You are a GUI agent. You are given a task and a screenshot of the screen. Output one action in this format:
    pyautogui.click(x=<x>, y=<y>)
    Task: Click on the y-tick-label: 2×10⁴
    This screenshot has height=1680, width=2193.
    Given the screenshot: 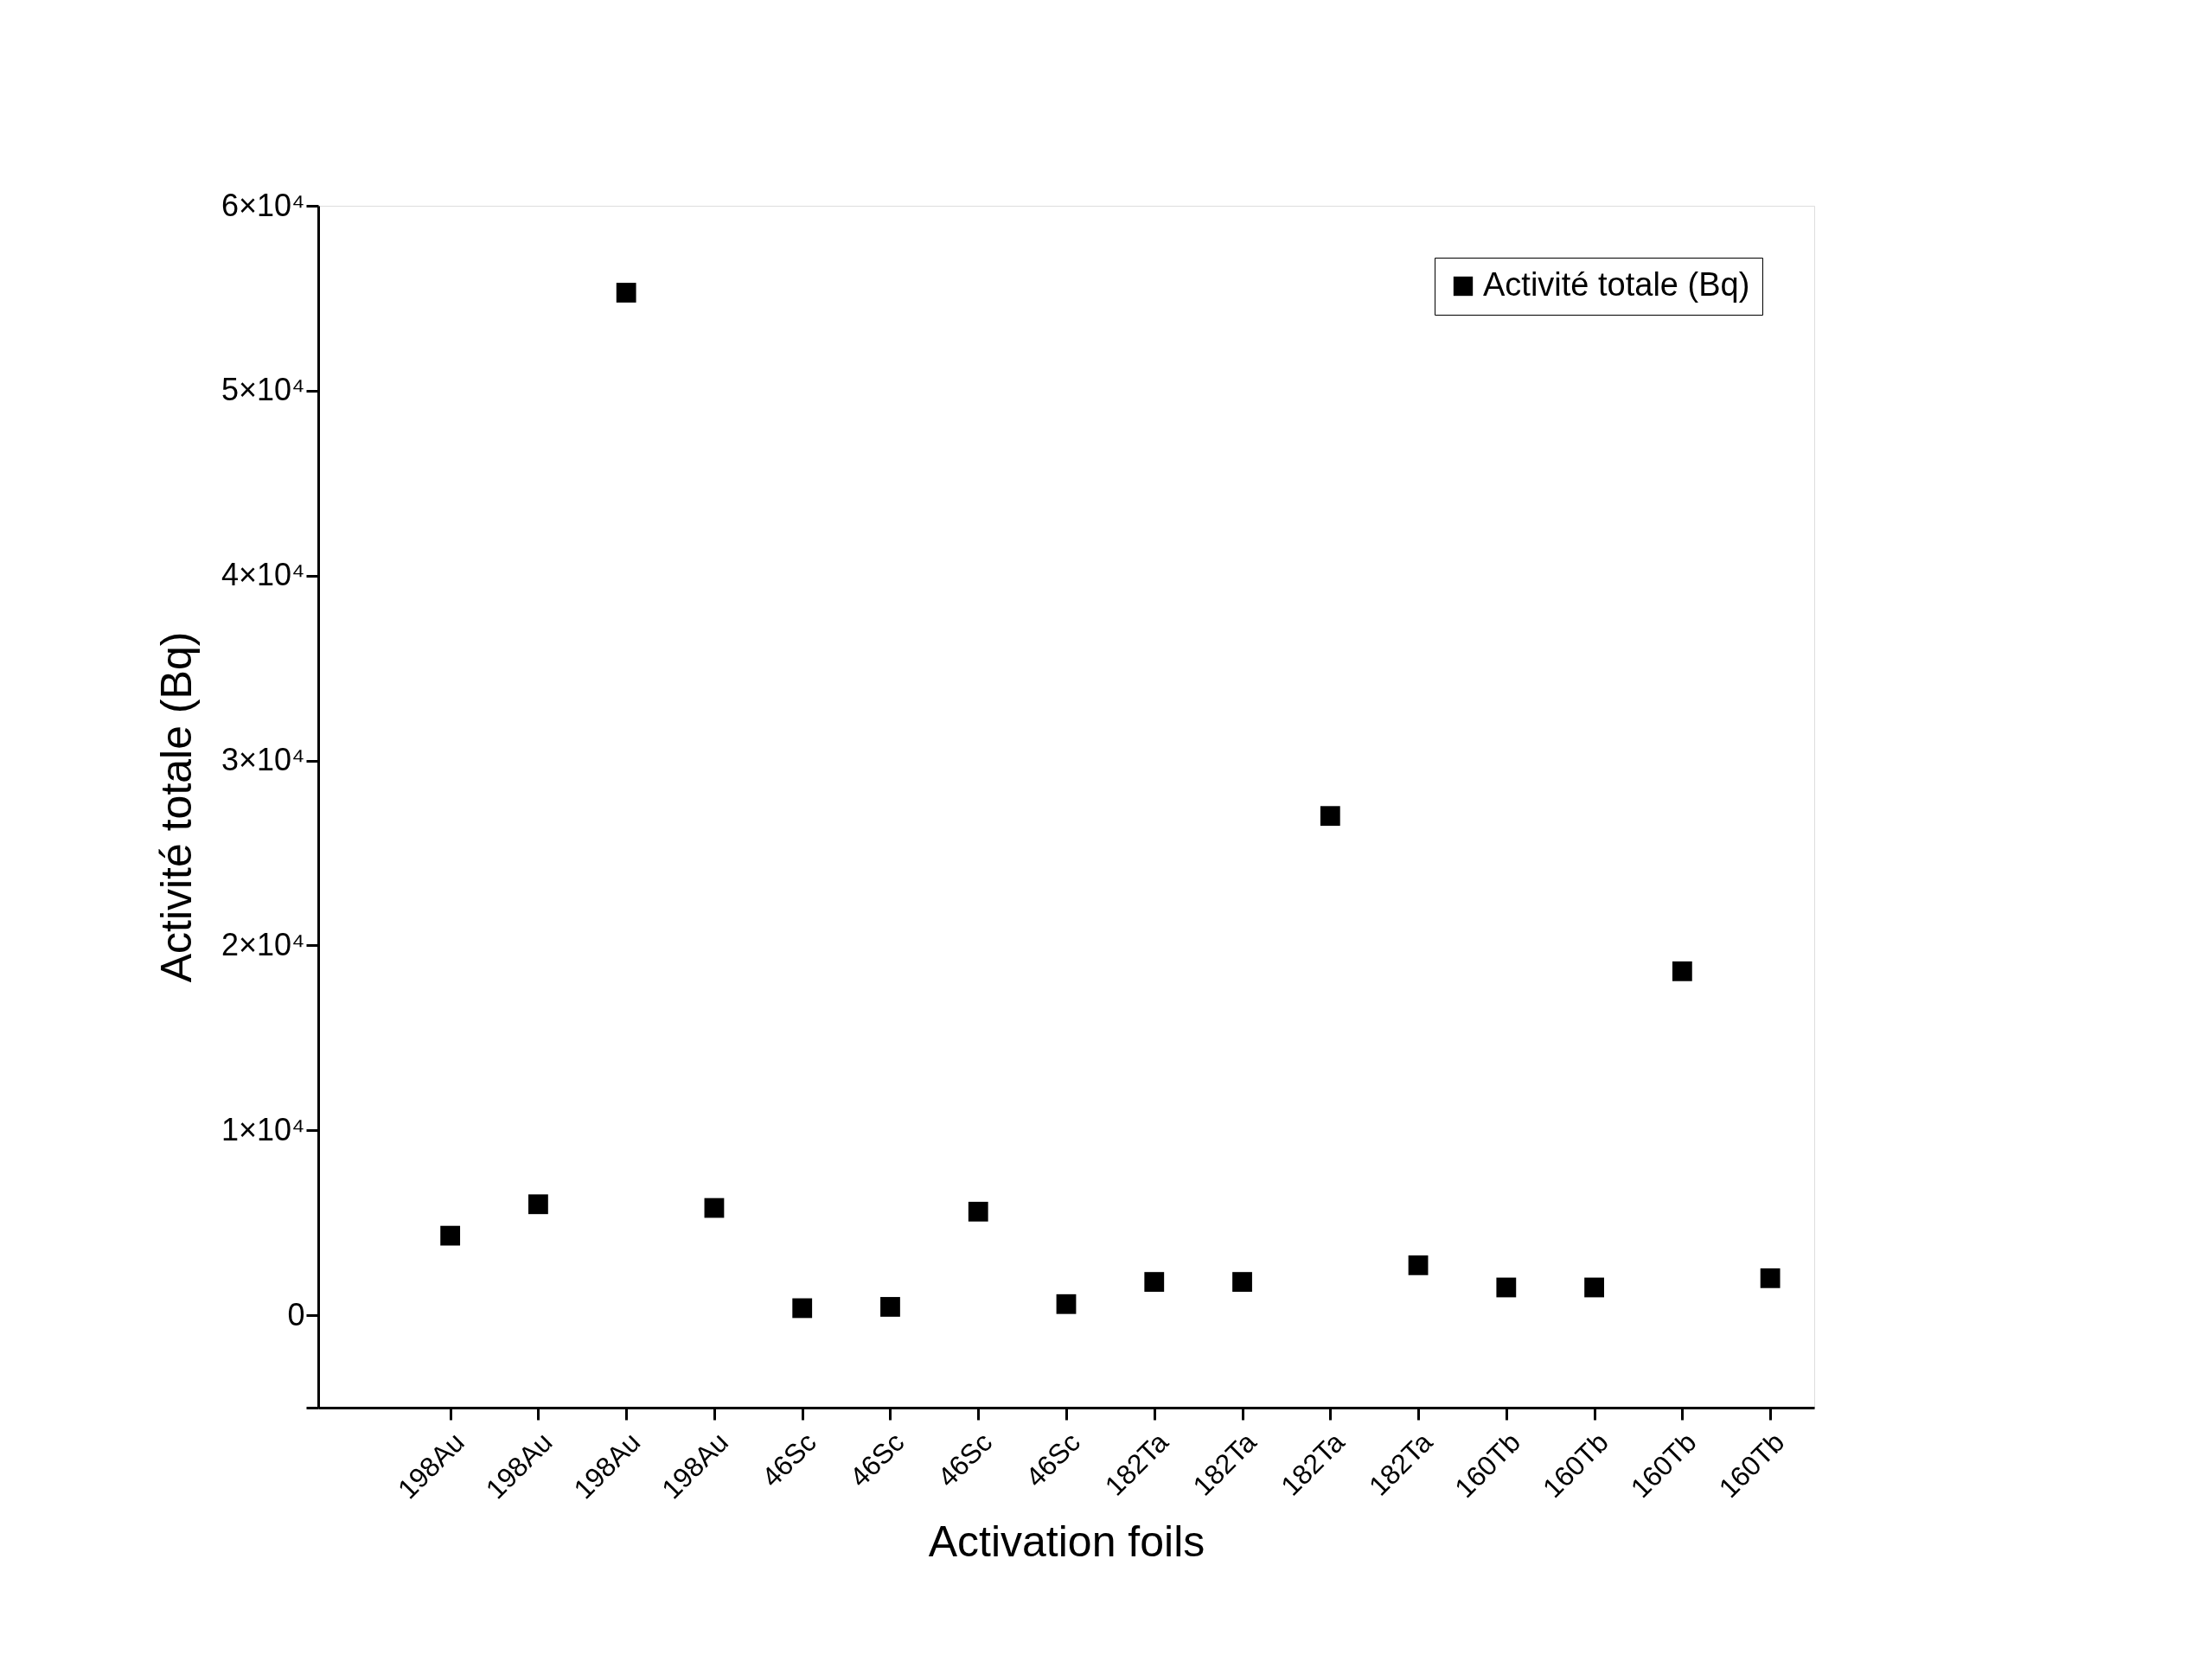 What is the action you would take?
    pyautogui.click(x=263, y=944)
    